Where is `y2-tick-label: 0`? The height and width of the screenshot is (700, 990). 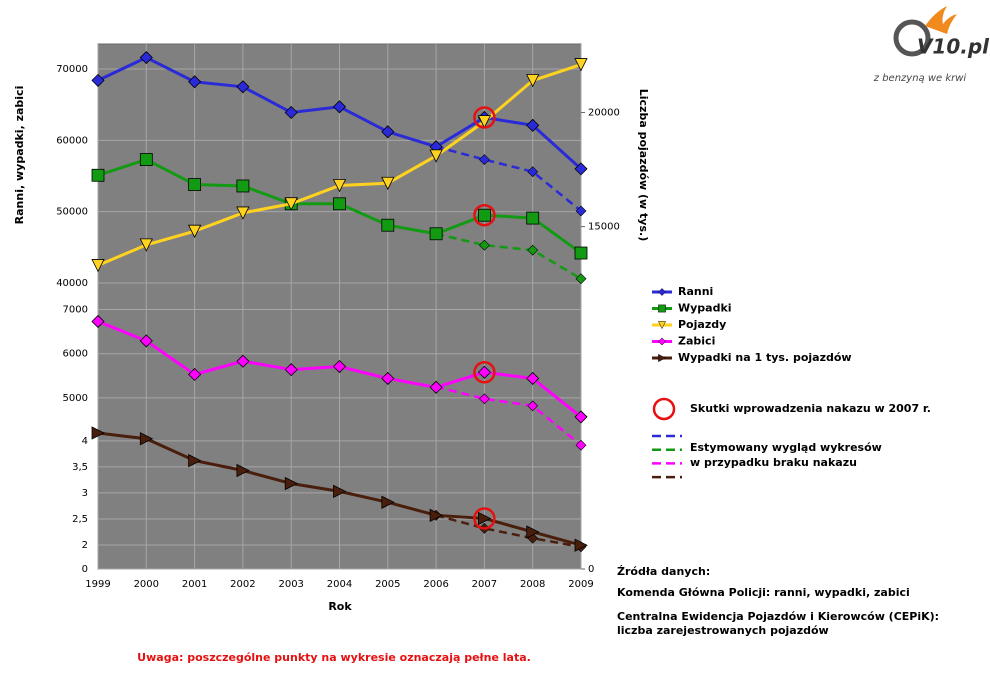 y2-tick-label: 0 is located at coordinates (591, 569).